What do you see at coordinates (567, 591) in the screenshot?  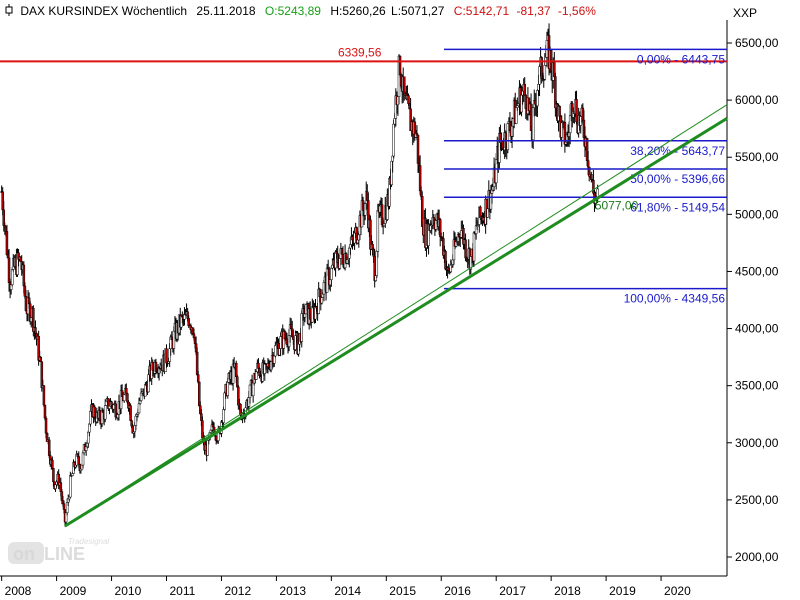 I see `x-tick-label: 2018` at bounding box center [567, 591].